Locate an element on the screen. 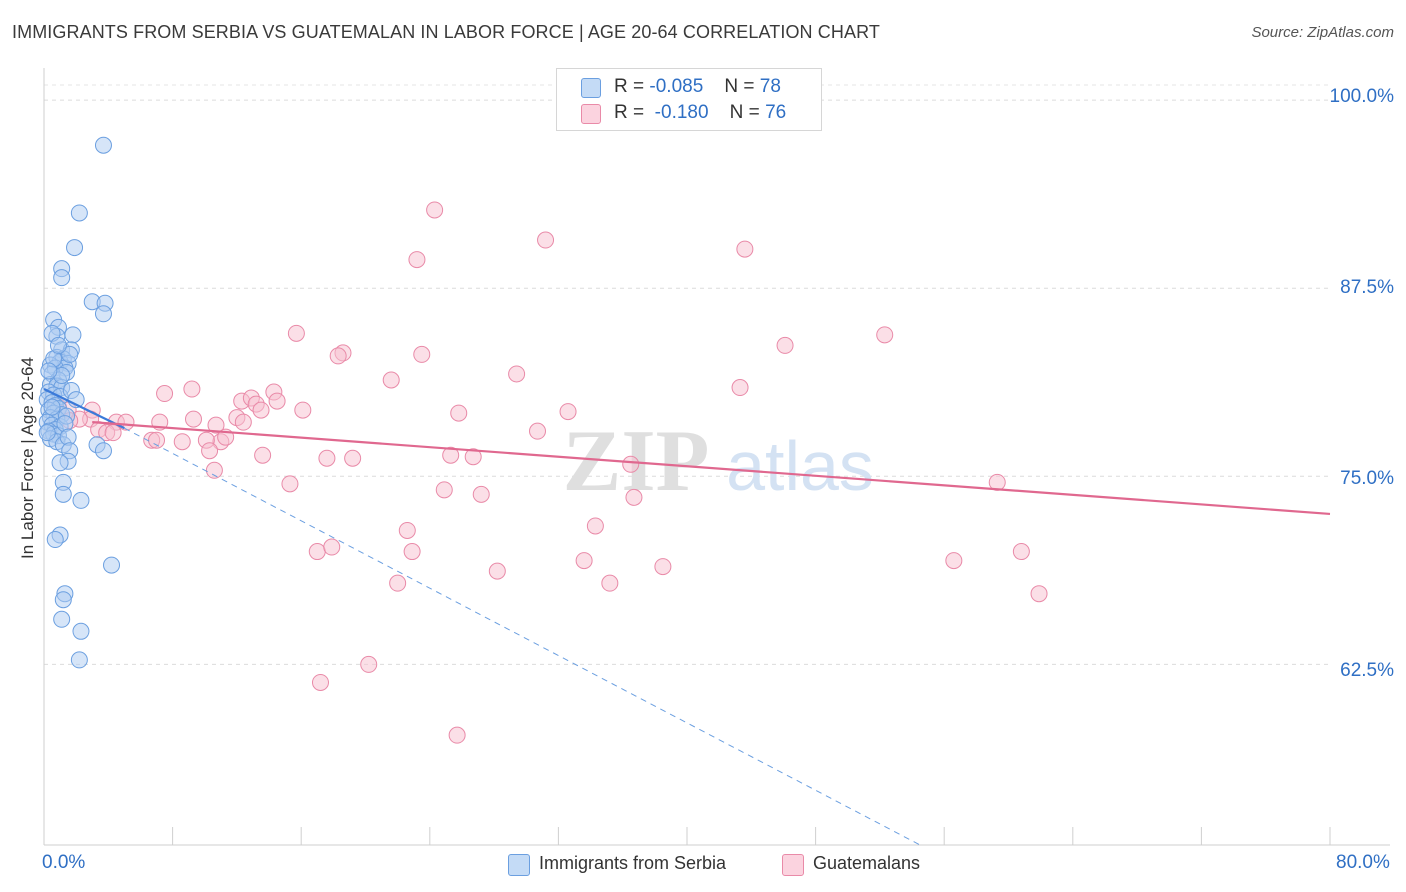 The width and height of the screenshot is (1406, 892). watermark-atlas: atlas is located at coordinates (800, 466).